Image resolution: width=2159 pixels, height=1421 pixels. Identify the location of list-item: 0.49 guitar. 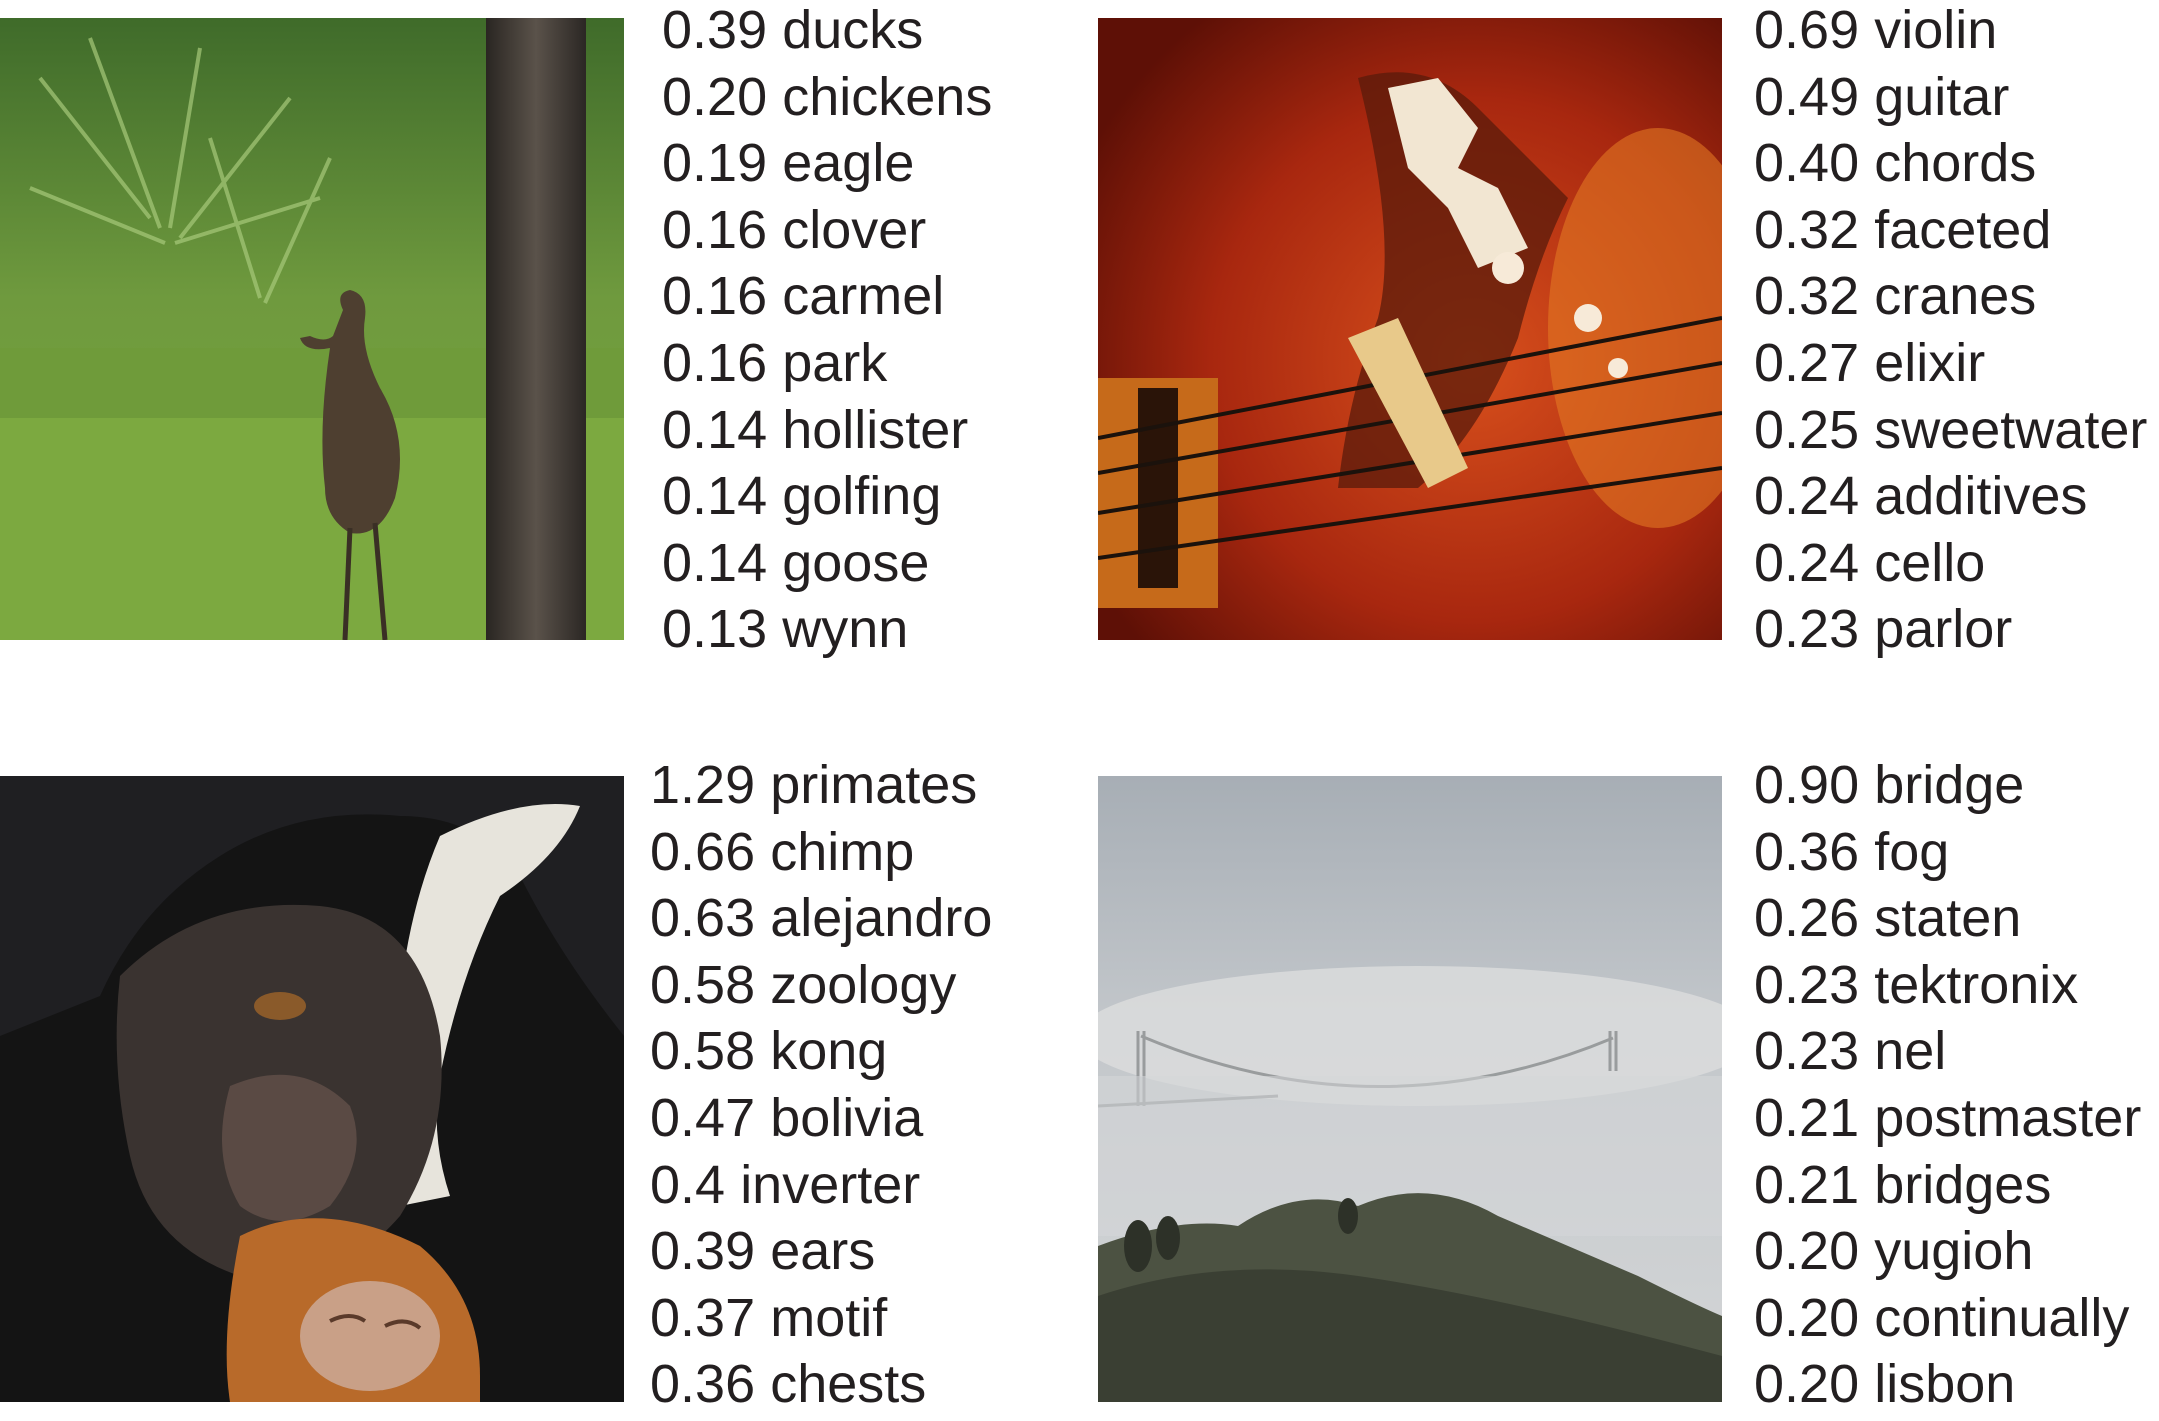
(1950, 97).